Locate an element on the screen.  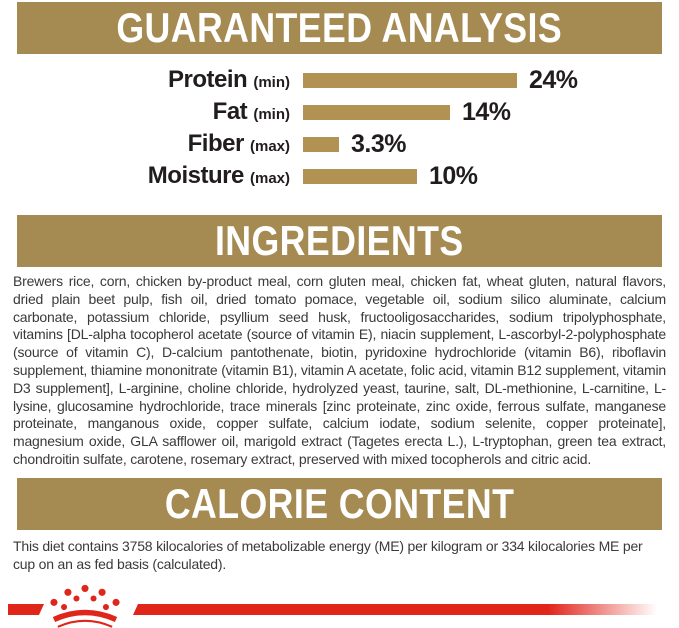
calorie-content-title: CALORIE CONTENT is located at coordinates (339, 503).